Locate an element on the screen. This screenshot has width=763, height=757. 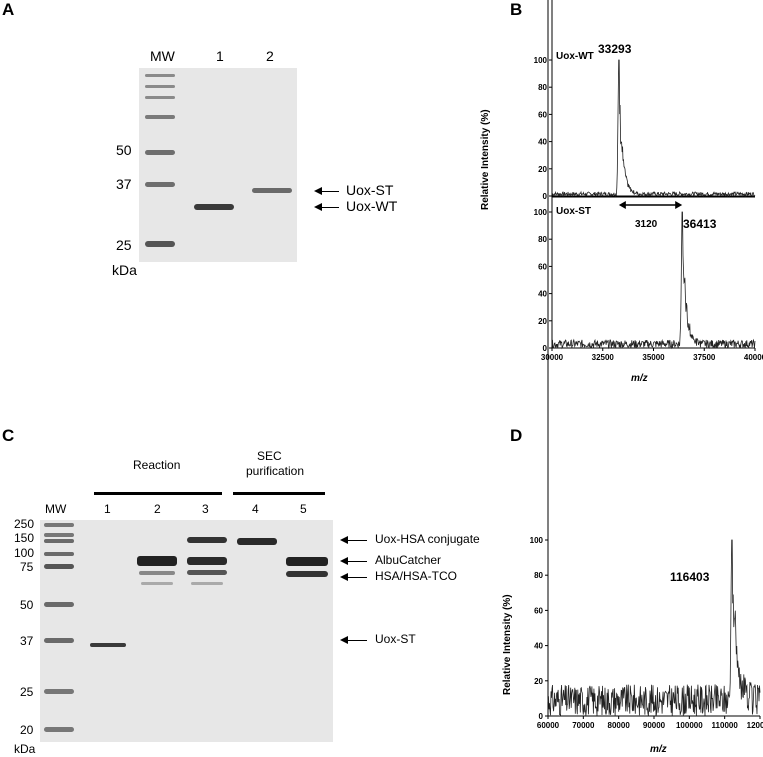
gel-c-lane-2-label: 2 is located at coordinates (157, 509).